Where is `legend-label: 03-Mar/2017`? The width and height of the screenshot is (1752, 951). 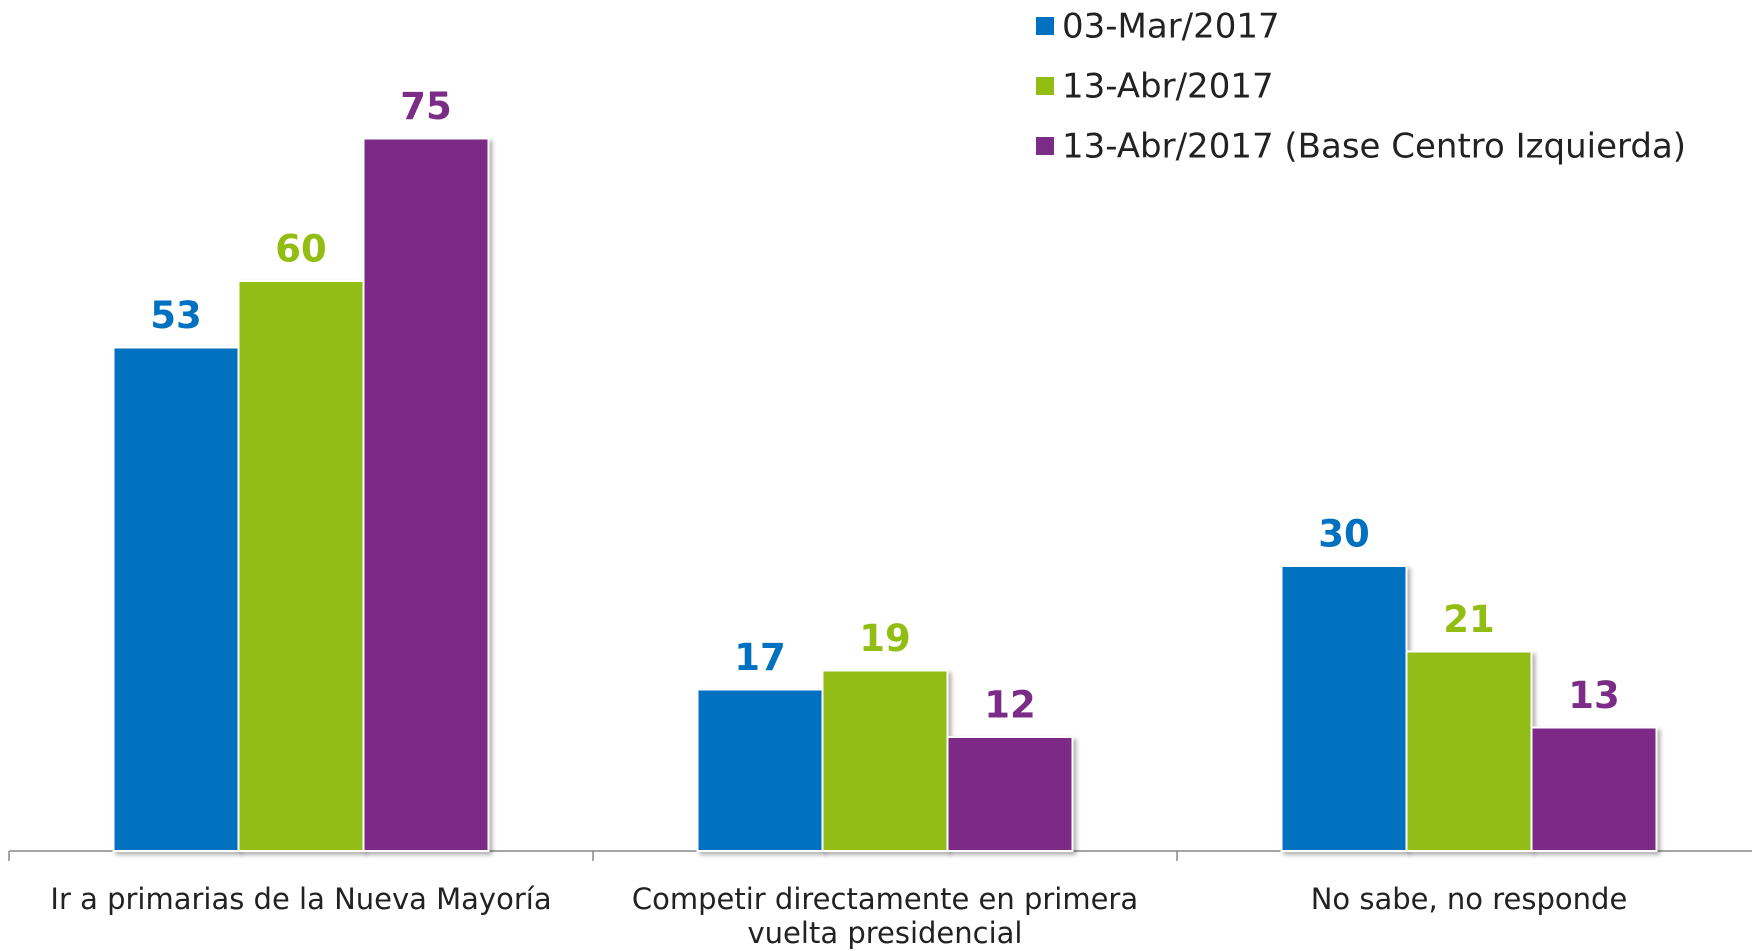
legend-label: 03-Mar/2017 is located at coordinates (1171, 27).